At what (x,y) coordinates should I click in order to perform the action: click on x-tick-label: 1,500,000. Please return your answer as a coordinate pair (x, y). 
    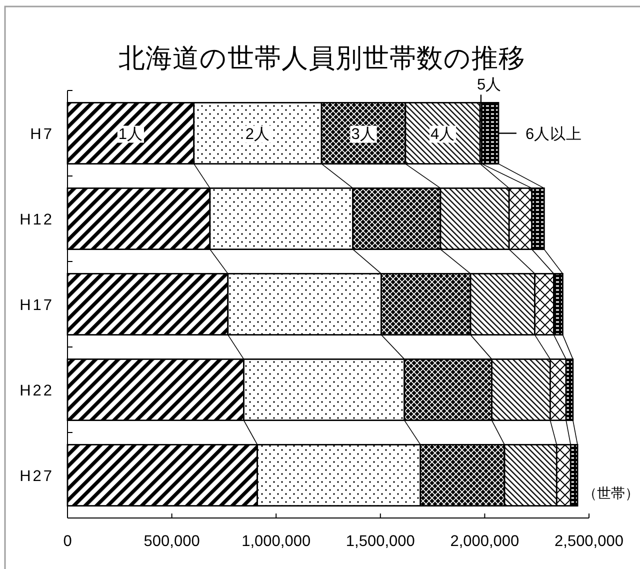
    Looking at the image, I should click on (381, 541).